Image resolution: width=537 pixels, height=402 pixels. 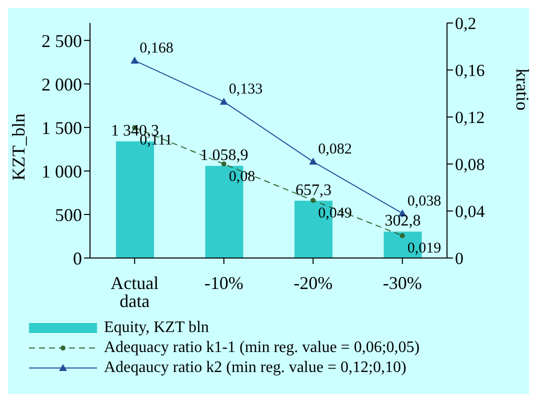 I want to click on legend-label: Equity, KZT bln, so click(x=156, y=328).